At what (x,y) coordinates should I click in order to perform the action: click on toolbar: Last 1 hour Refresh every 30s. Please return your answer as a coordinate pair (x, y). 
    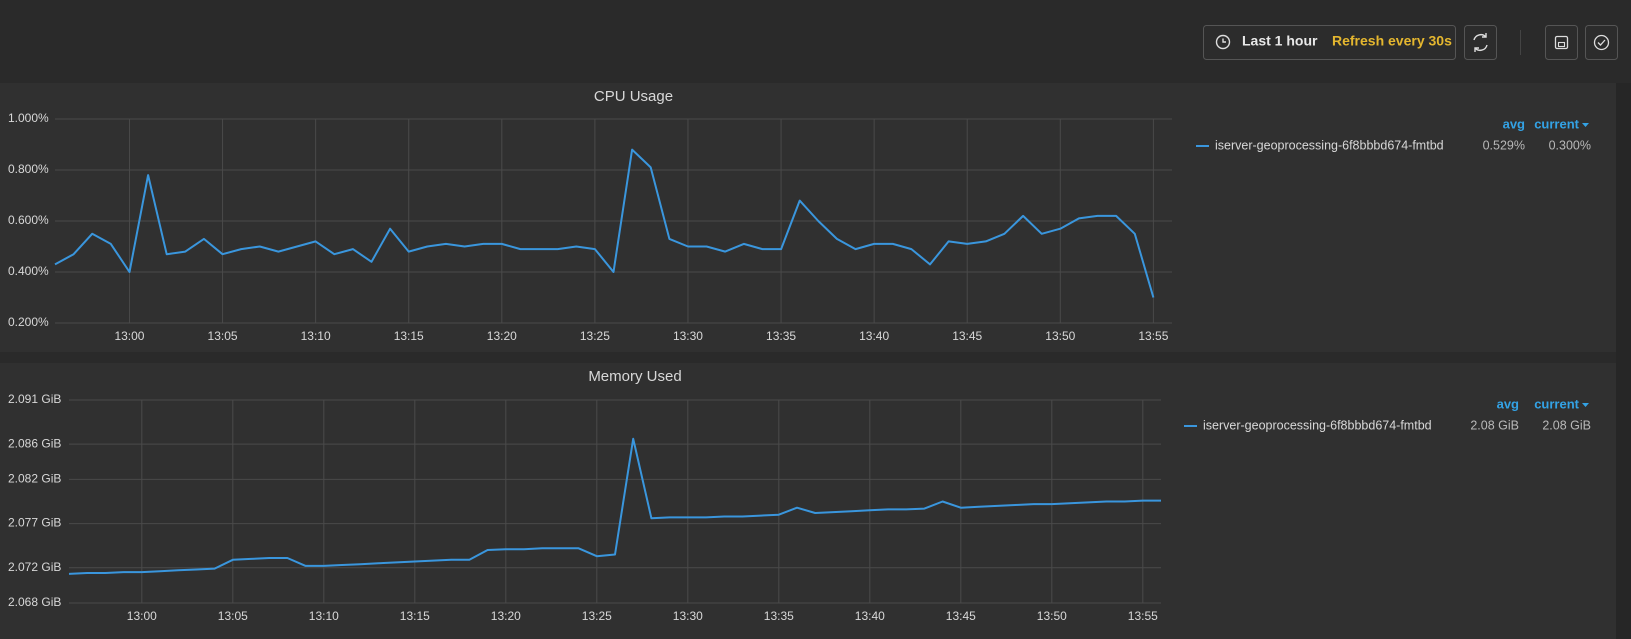
    Looking at the image, I should click on (1410, 42).